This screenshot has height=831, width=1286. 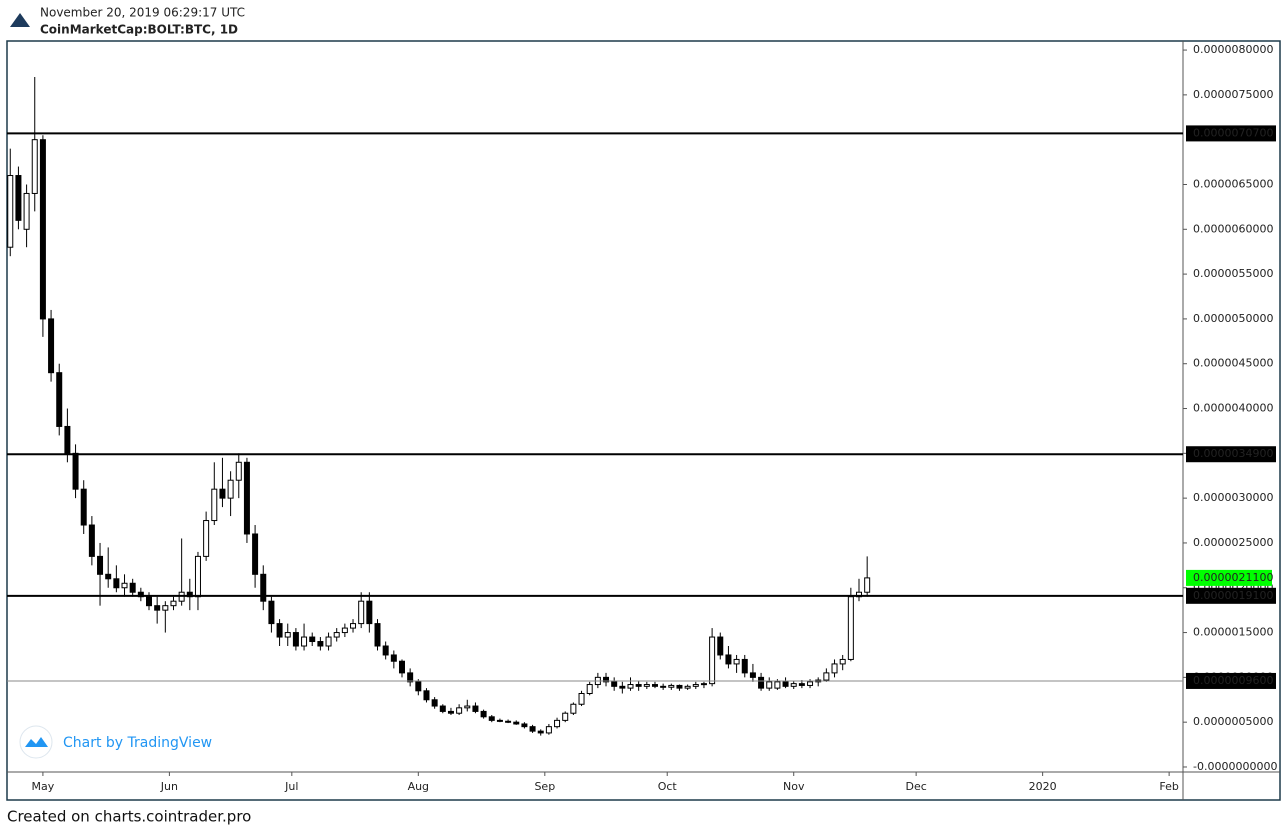 I want to click on x-tick-label: May, so click(x=43, y=786).